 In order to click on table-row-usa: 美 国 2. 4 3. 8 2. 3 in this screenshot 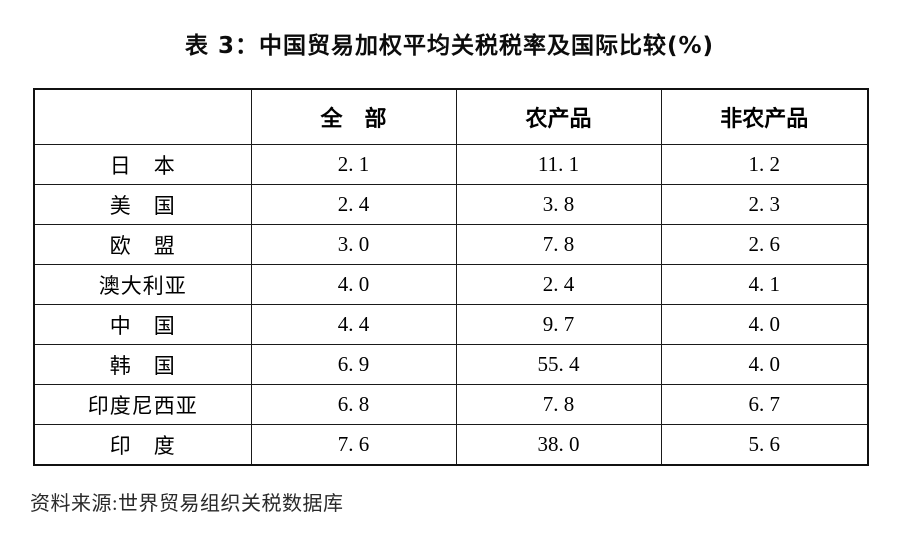, I will do `click(451, 204)`.